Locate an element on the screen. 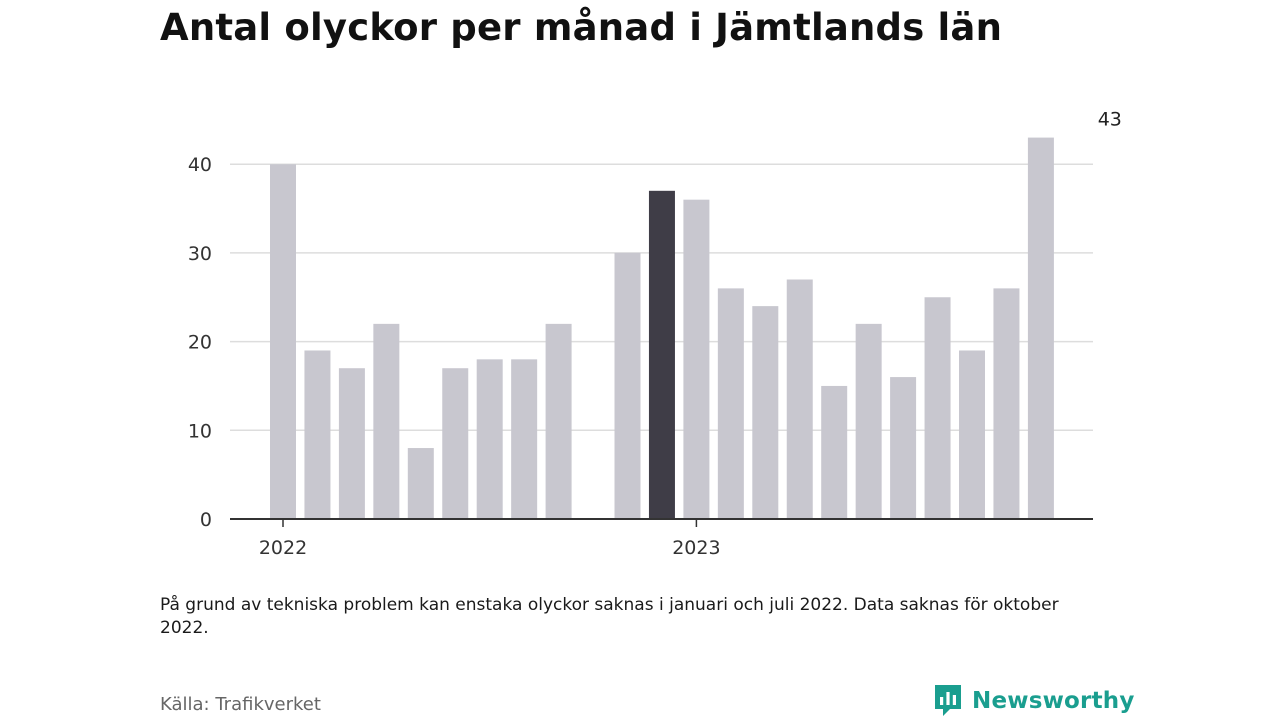  newsworthy-brand: Newsworthy is located at coordinates (1033, 701).